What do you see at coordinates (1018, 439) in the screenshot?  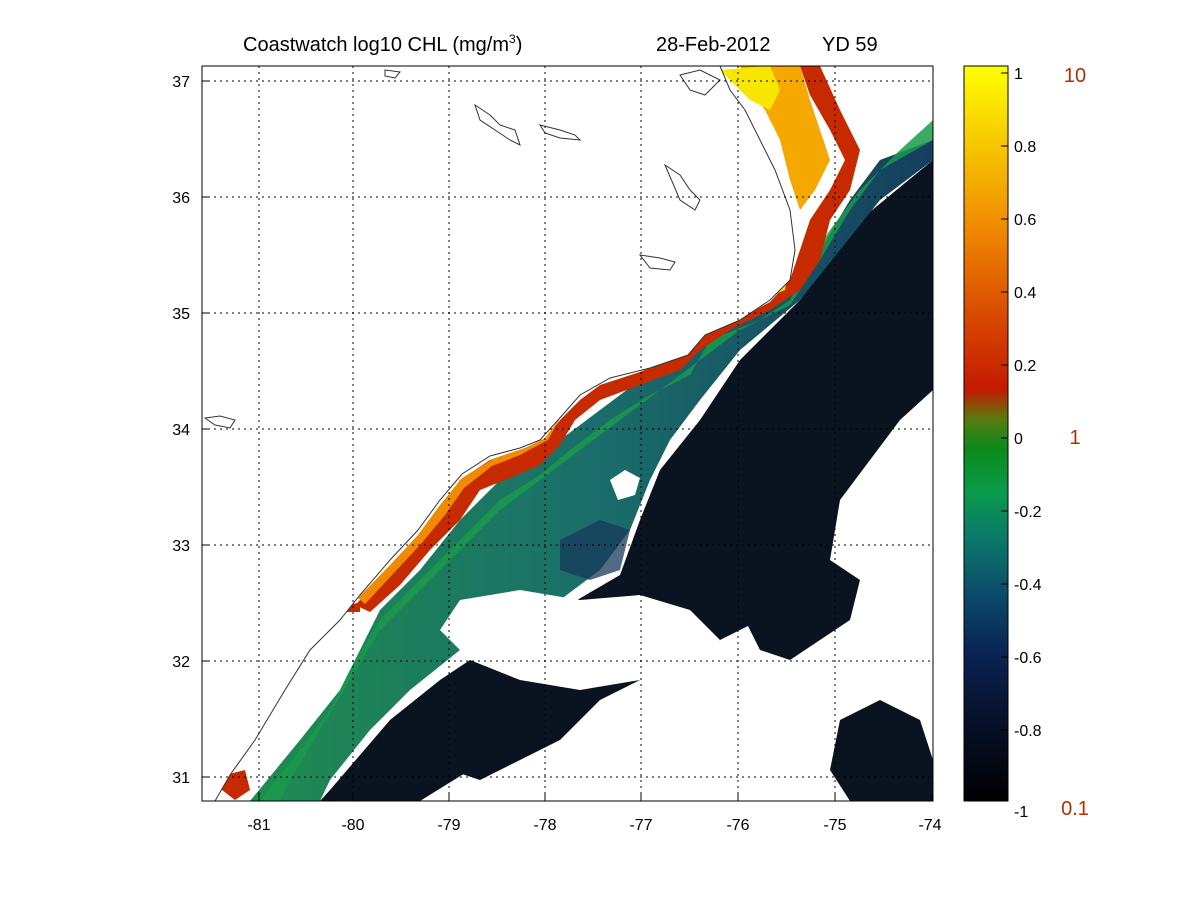 I see `colorbar-tick-label: 0` at bounding box center [1018, 439].